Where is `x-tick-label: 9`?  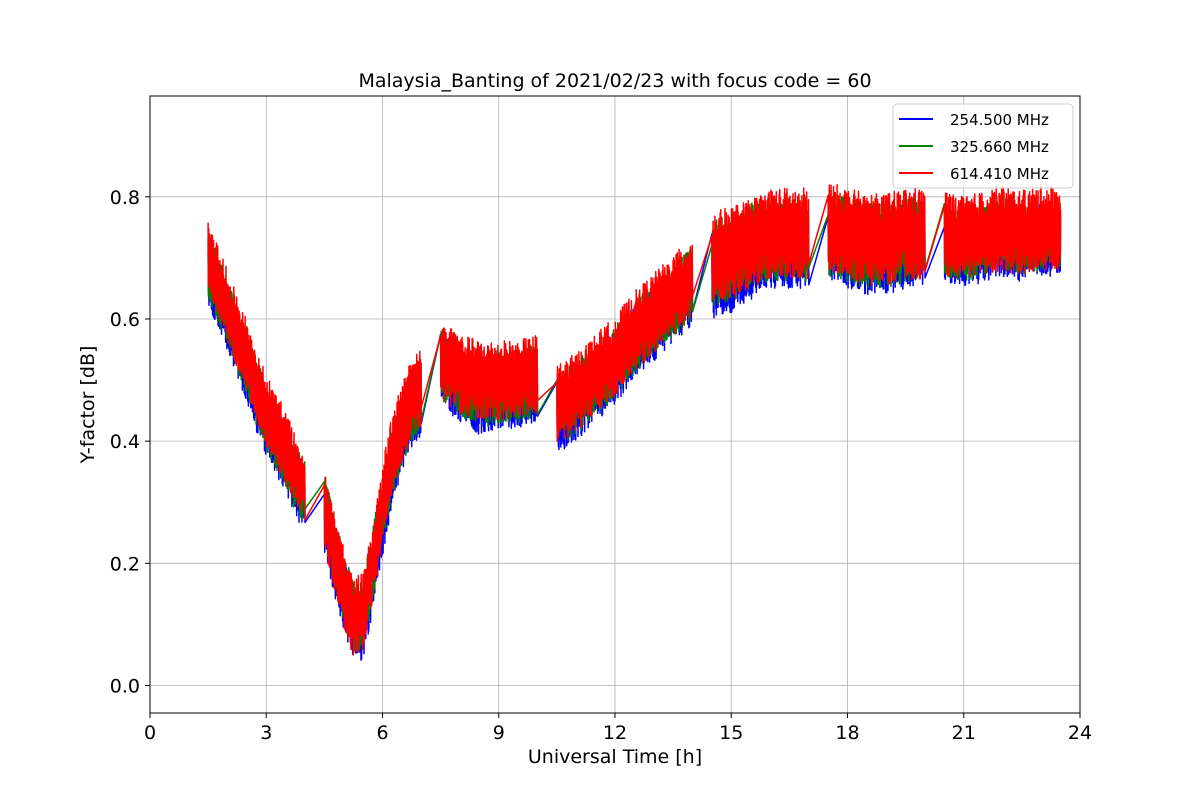
x-tick-label: 9 is located at coordinates (499, 733).